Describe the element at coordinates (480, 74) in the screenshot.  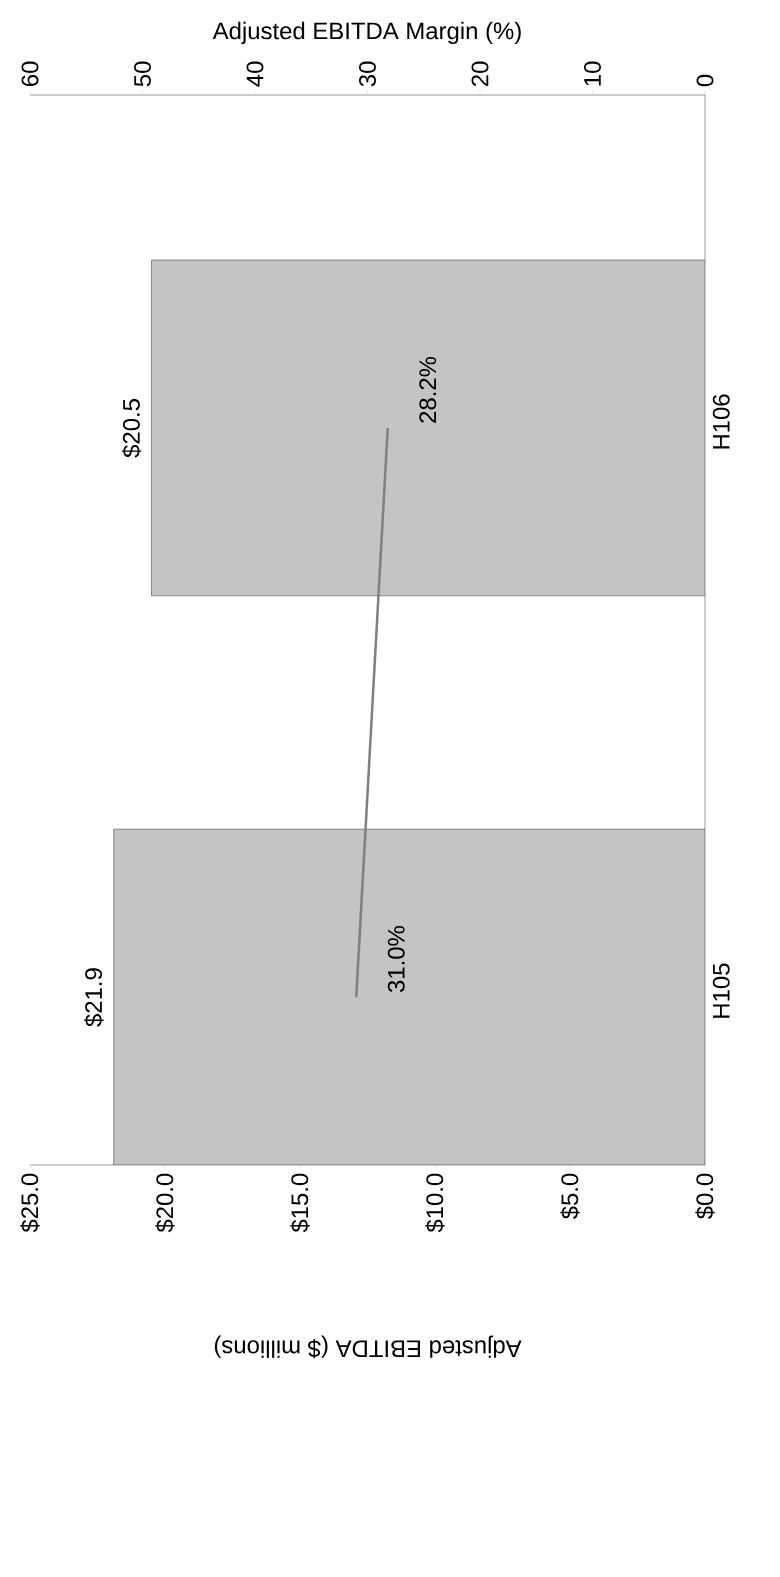
I see `x2-tick-label: 20` at that location.